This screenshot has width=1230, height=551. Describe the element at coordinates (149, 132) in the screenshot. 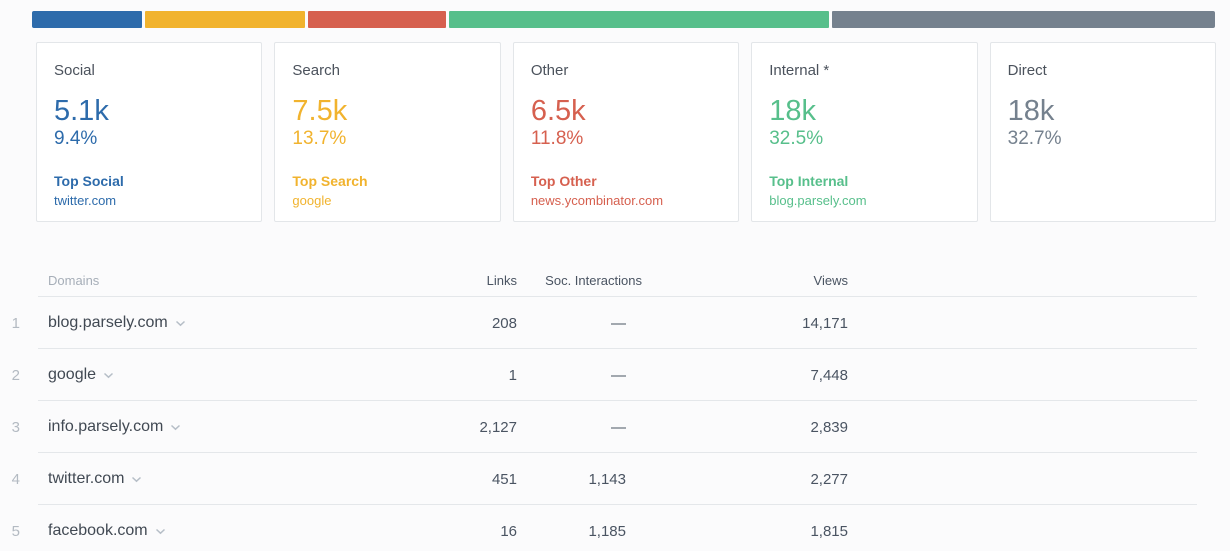

I see `card-social: Social 5.1k 9.4% Top Social twitter.com` at that location.